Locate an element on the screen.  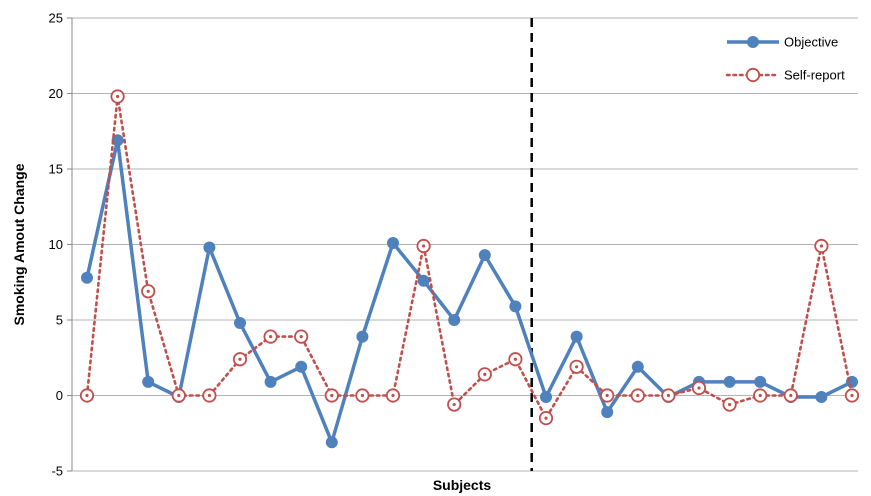
legend: Objective Self-report is located at coordinates (785, 59).